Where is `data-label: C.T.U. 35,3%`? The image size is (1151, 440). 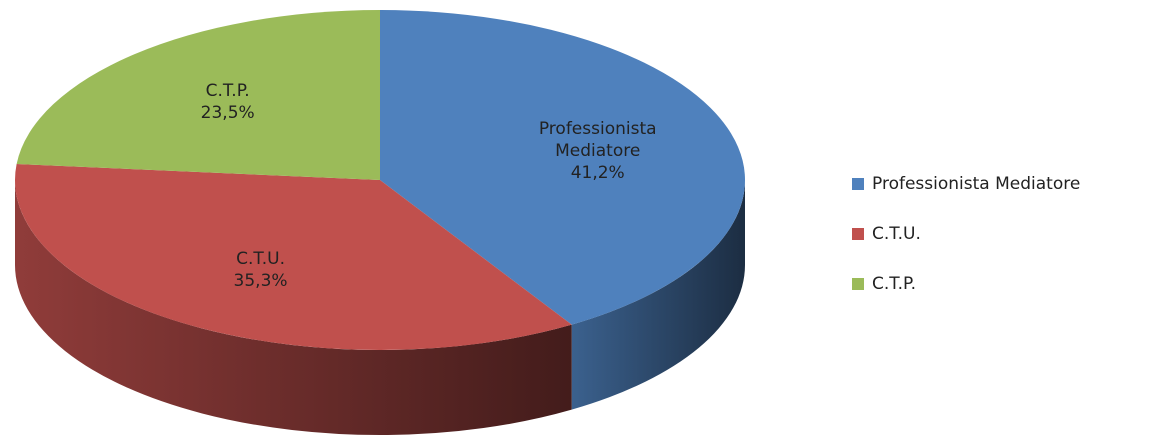
data-label: C.T.U. 35,3% is located at coordinates (261, 270).